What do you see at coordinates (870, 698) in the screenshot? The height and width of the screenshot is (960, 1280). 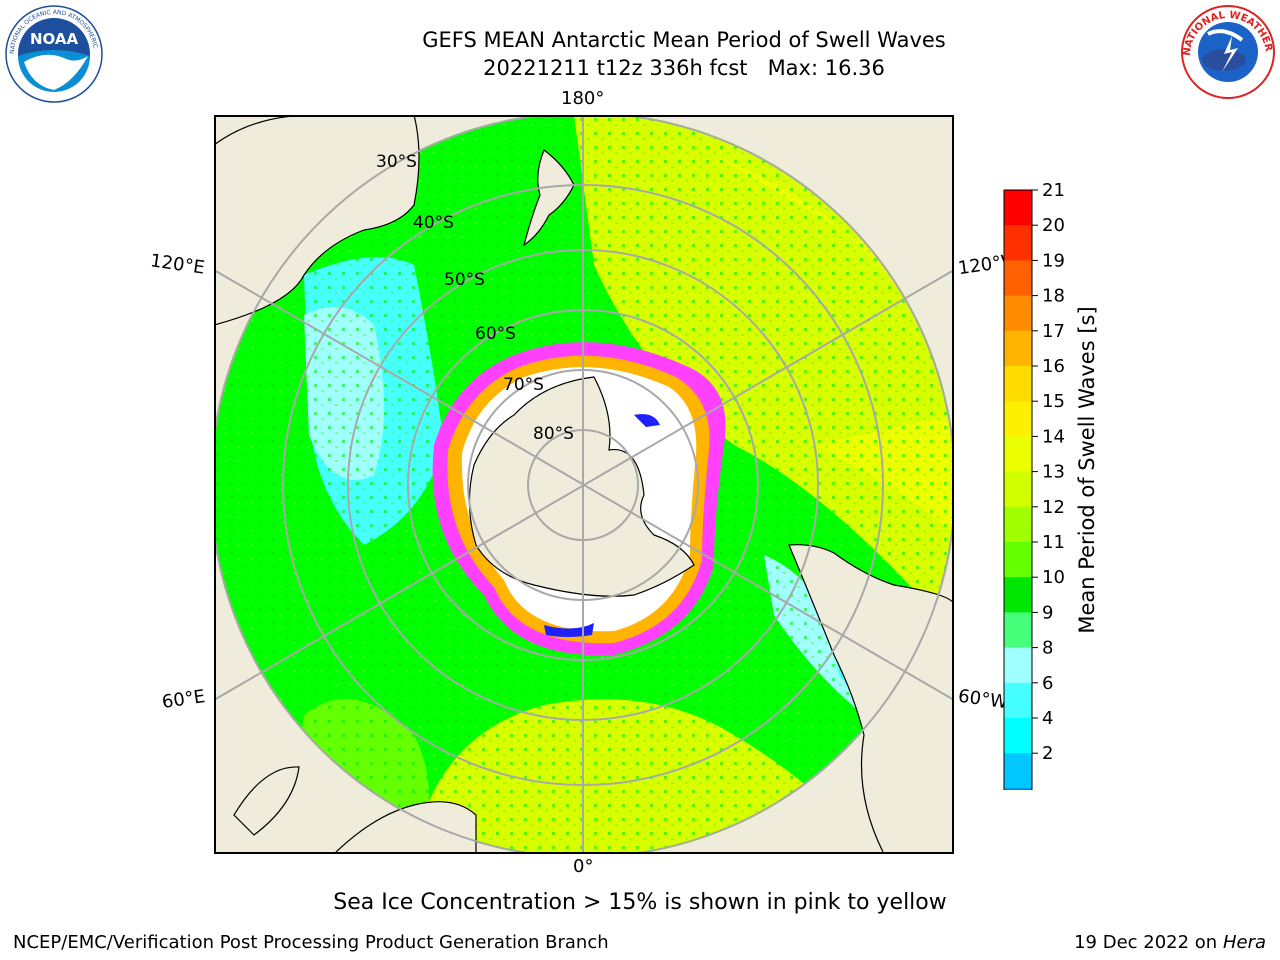 I see `south-america` at bounding box center [870, 698].